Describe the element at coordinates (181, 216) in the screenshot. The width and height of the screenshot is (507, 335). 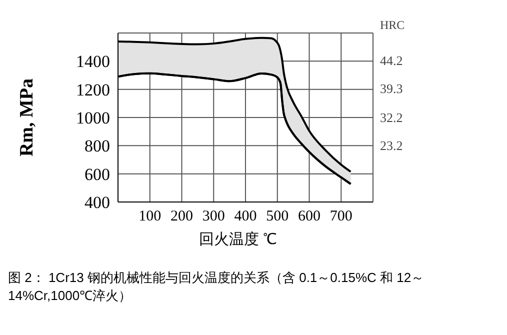
I see `x-tick-label: 200` at that location.